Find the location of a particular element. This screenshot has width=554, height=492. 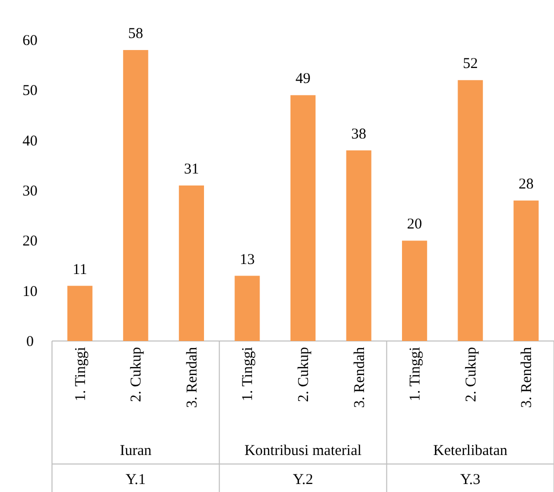

data-label: 31 is located at coordinates (191, 169).